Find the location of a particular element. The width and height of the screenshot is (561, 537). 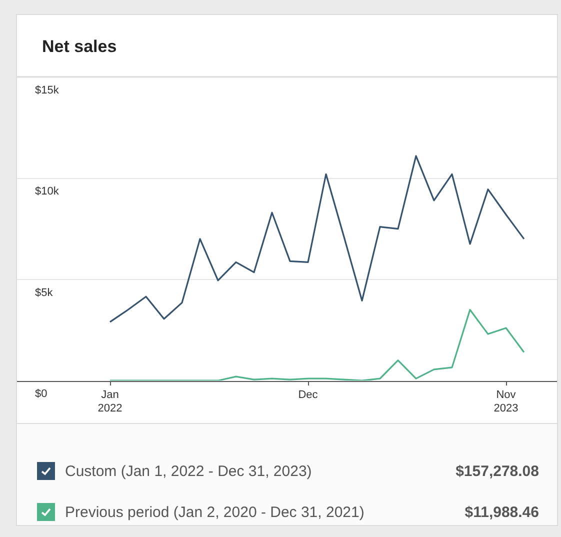

y-tick-label: $5k is located at coordinates (44, 292).